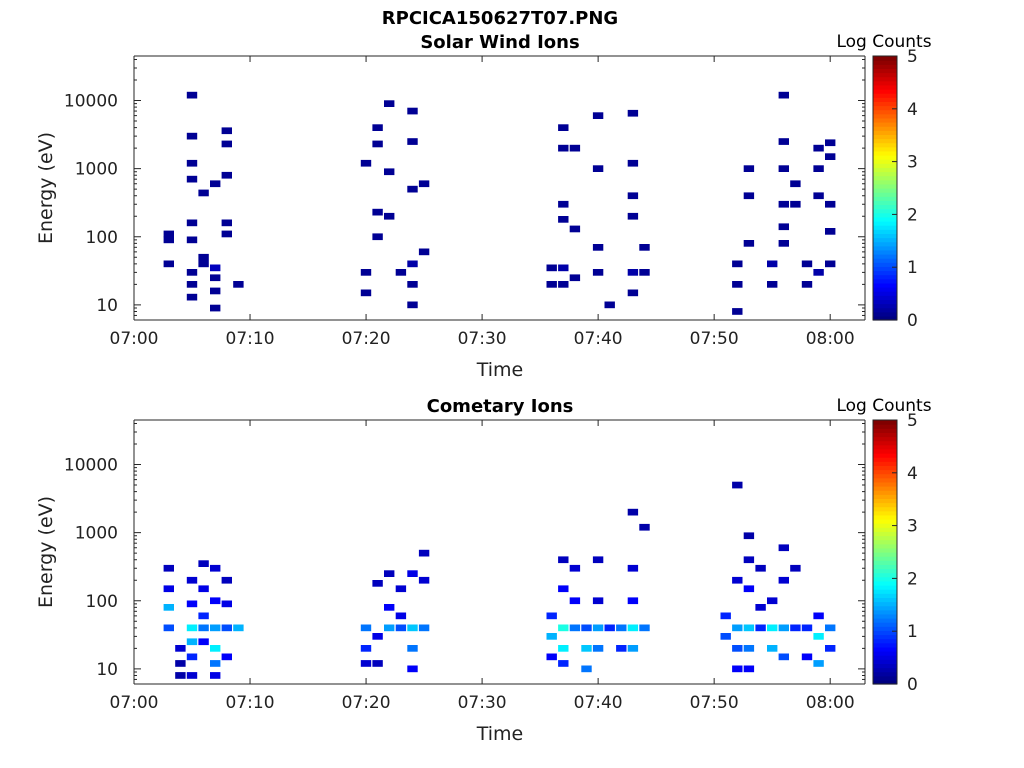  Describe the element at coordinates (134, 703) in the screenshot. I see `x-tick-label: 07:00` at that location.